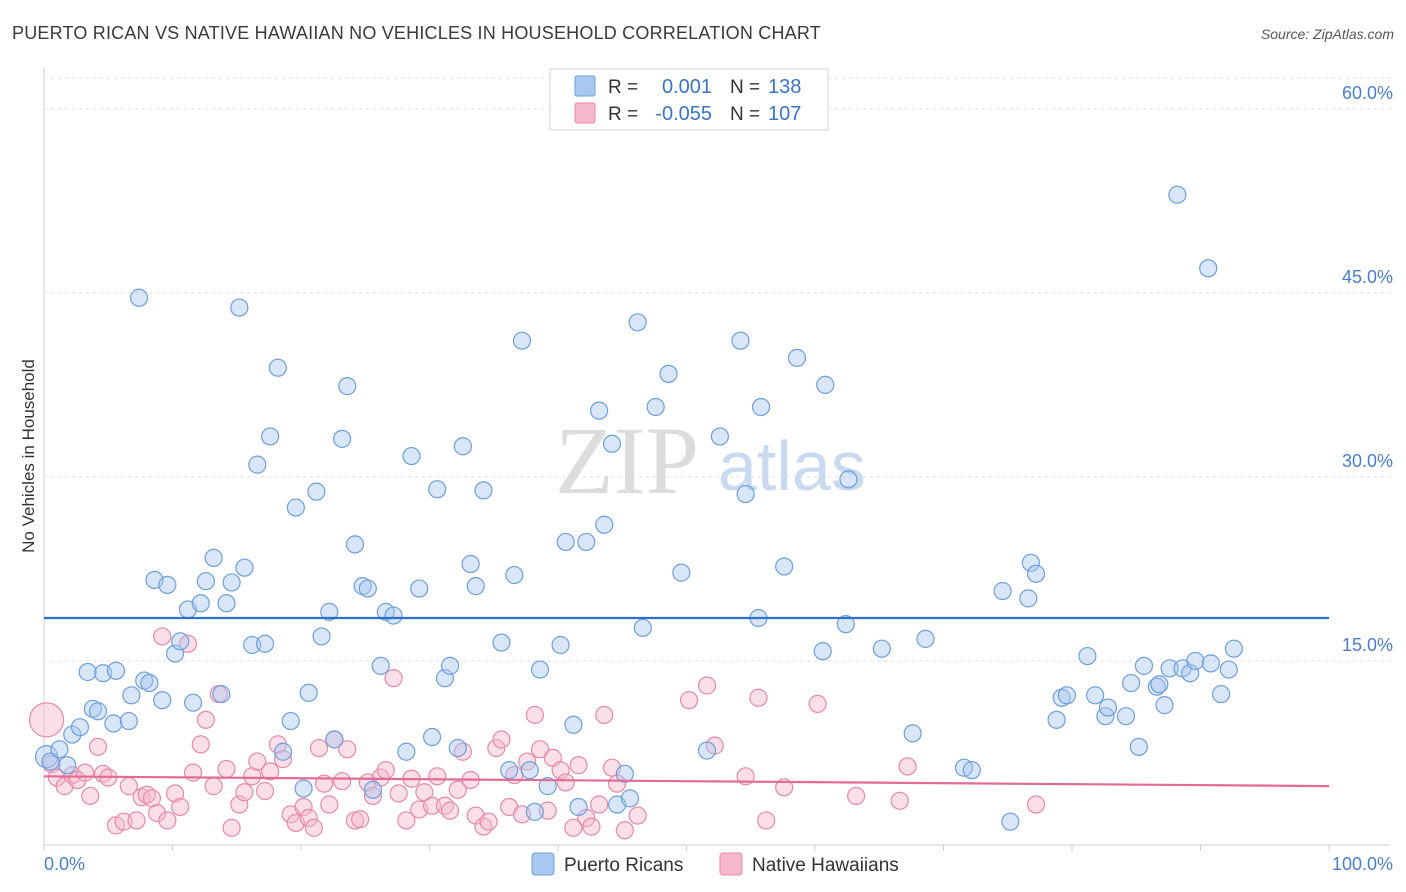 The image size is (1406, 892). I want to click on y-axis-label: No Vehicles in Household, so click(28, 456).